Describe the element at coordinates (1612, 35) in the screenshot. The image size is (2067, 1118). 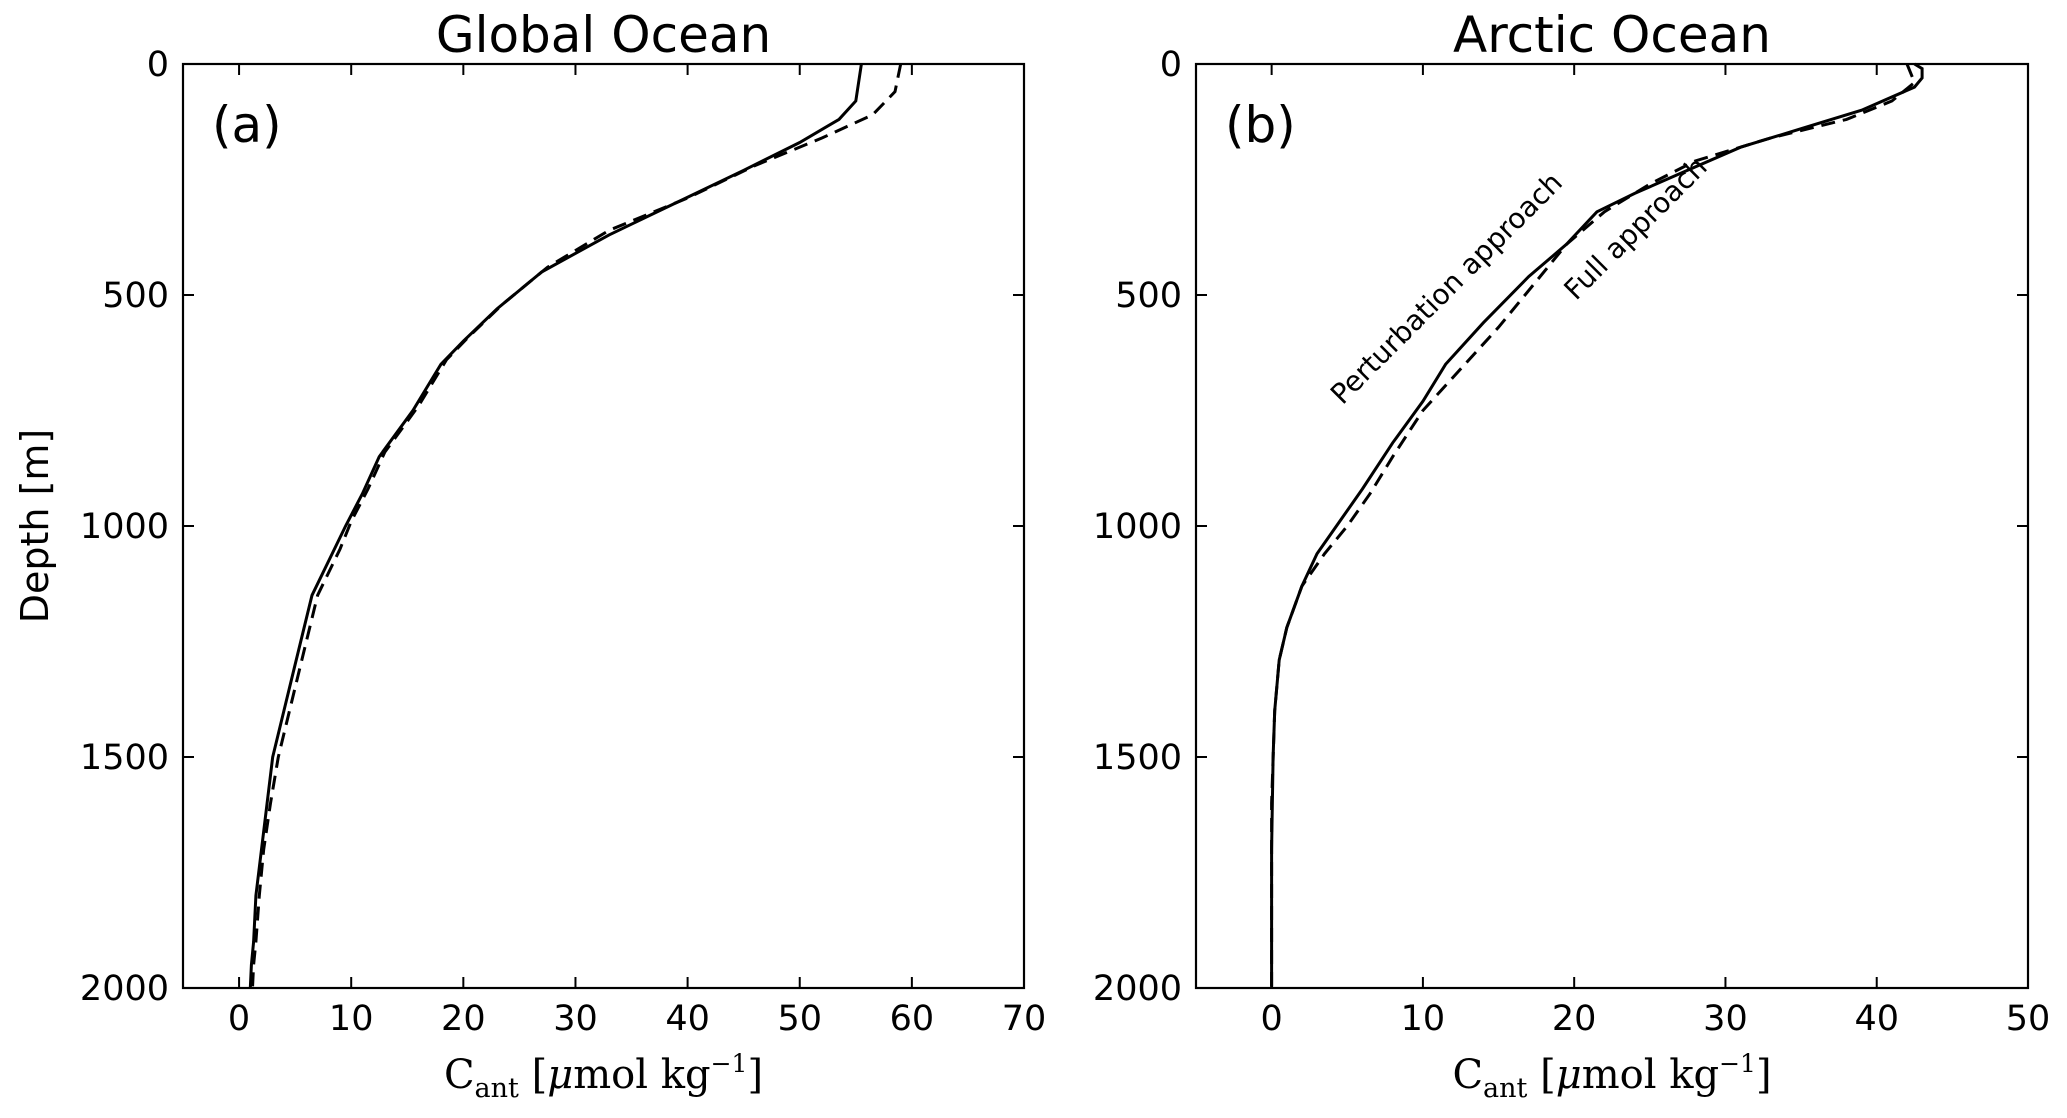
I see `chart-title: Arctic Ocean` at that location.